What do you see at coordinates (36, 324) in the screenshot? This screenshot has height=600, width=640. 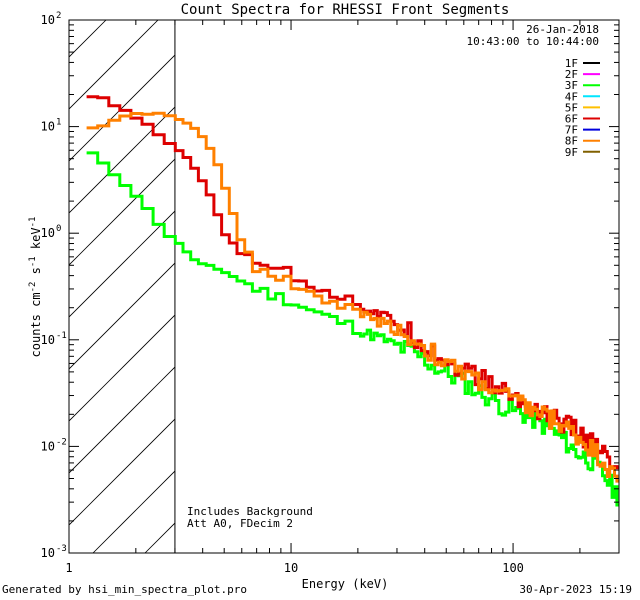 I see `y-axis-label-base: counts cm` at bounding box center [36, 324].